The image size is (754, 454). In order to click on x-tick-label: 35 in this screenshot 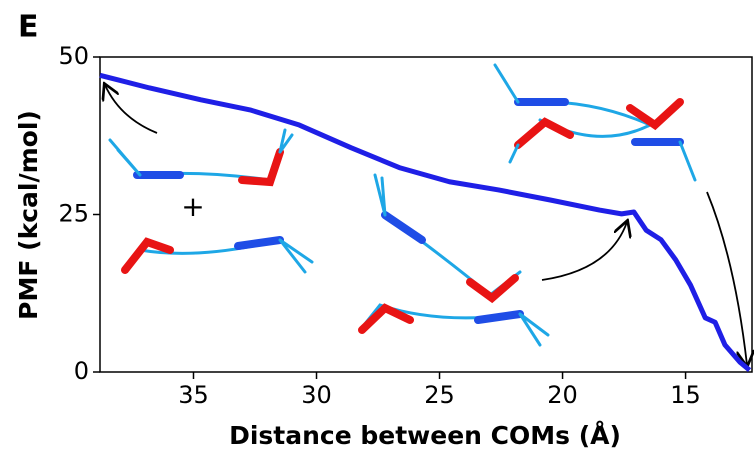, I will do `click(193, 395)`.